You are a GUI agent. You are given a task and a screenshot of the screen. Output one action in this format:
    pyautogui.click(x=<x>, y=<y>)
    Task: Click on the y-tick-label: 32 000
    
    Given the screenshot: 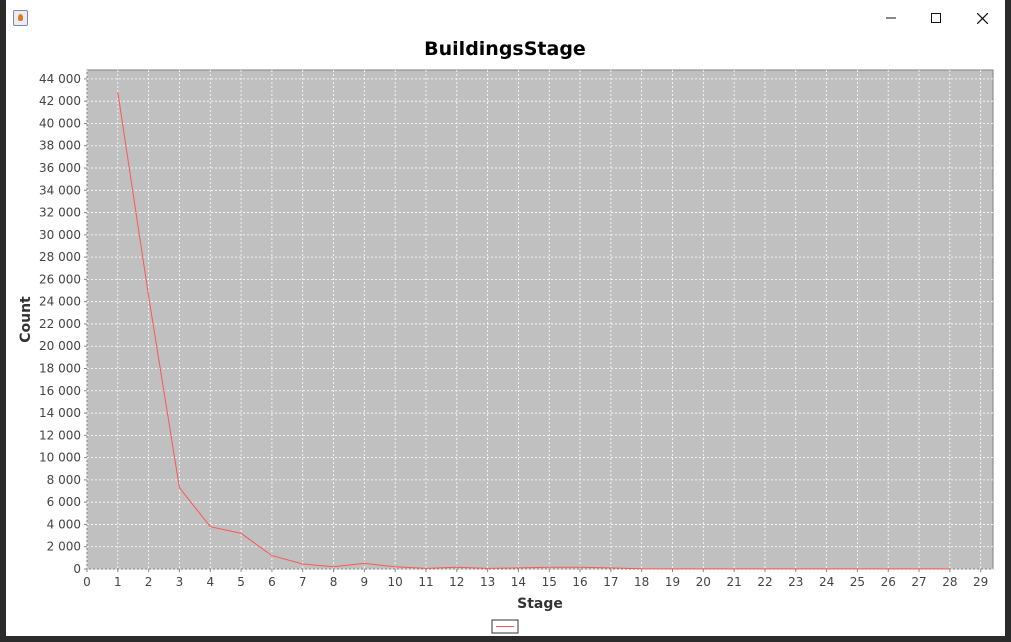 What is the action you would take?
    pyautogui.click(x=60, y=213)
    